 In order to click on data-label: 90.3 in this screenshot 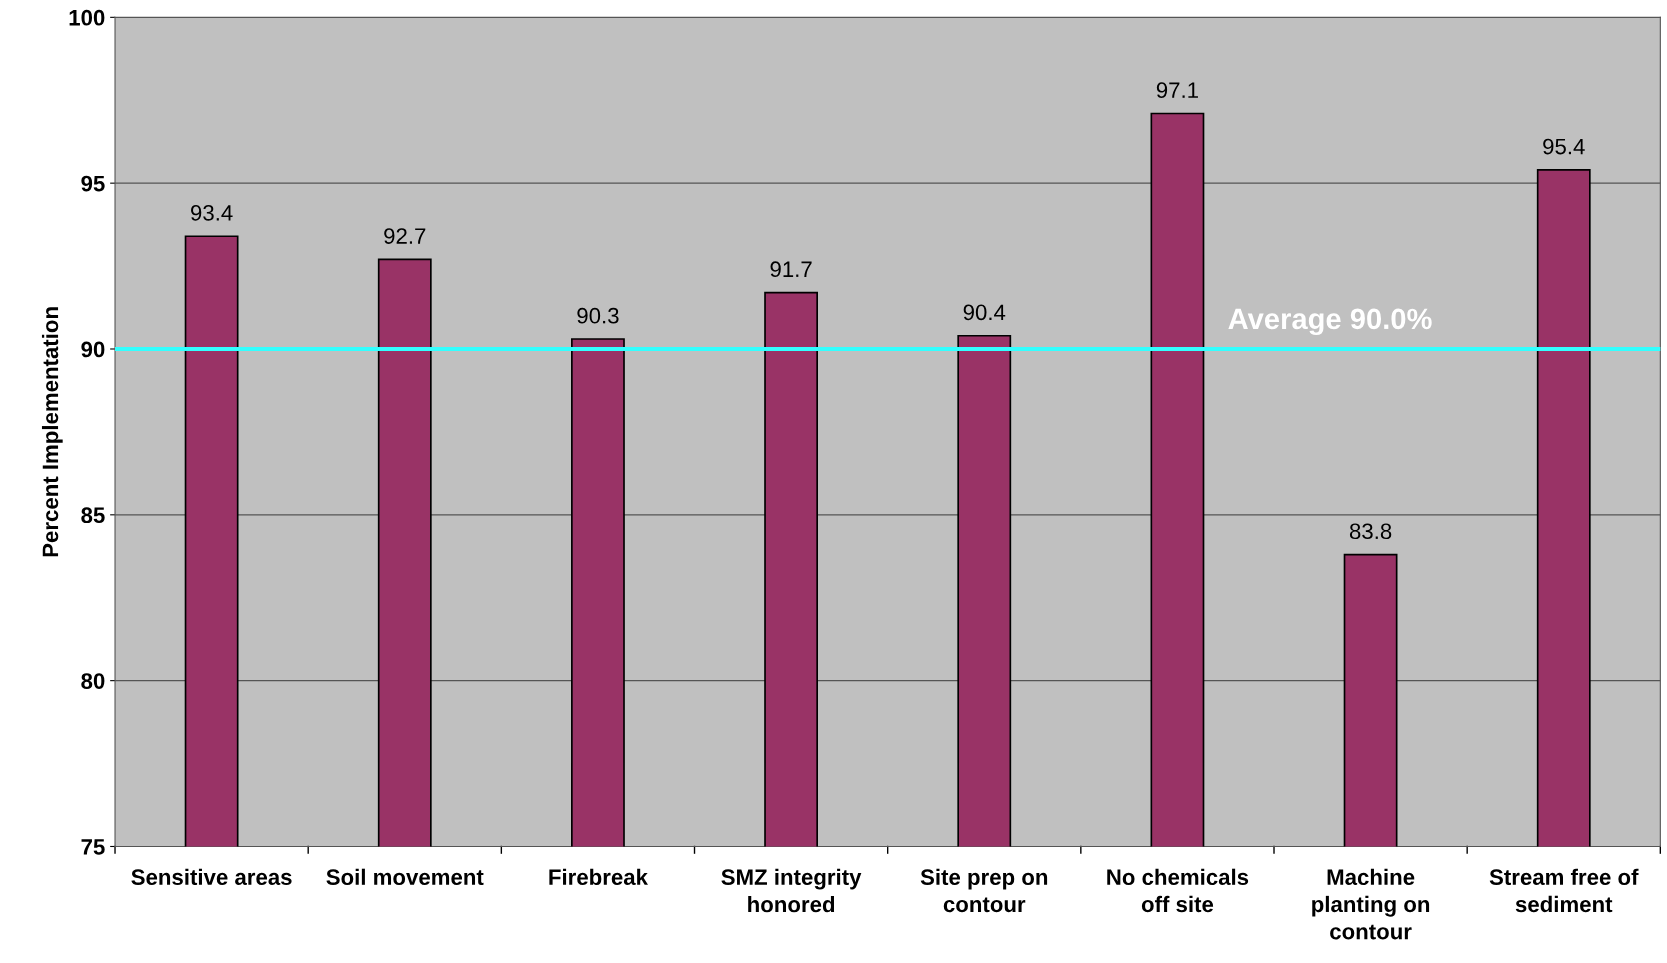, I will do `click(598, 315)`.